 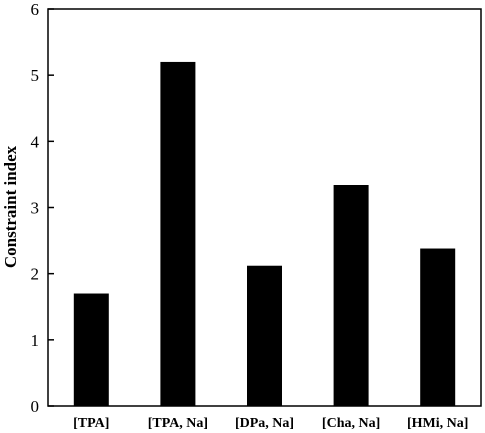 What do you see at coordinates (437, 423) in the screenshot?
I see `x-category-label: [HMi, Na]` at bounding box center [437, 423].